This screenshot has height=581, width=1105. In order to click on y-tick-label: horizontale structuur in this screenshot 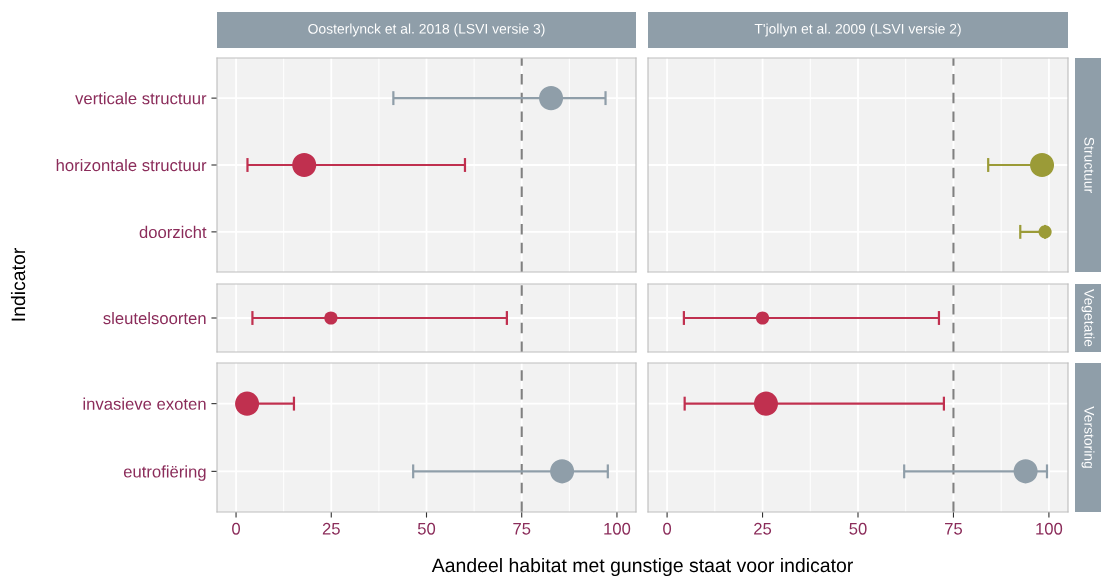, I will do `click(131, 165)`.